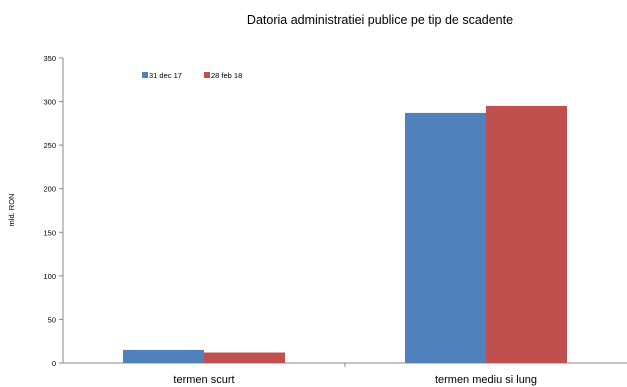 This screenshot has width=627, height=387. What do you see at coordinates (165, 75) in the screenshot?
I see `legend-label: 31 dec 17` at bounding box center [165, 75].